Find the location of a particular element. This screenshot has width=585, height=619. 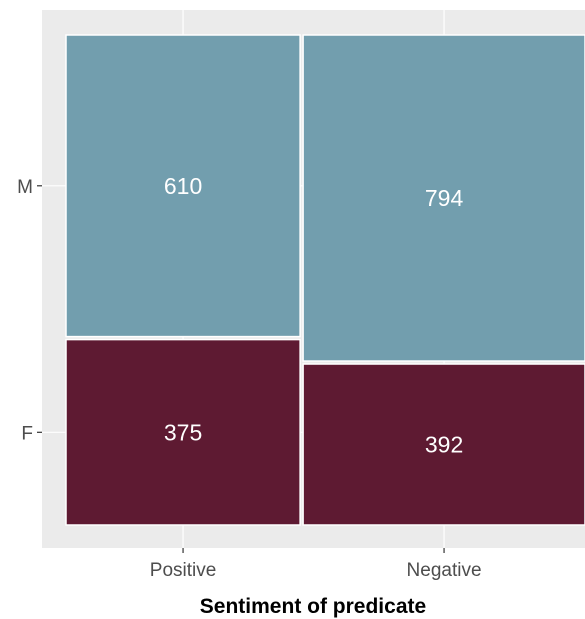

data-label: 794 is located at coordinates (444, 198).